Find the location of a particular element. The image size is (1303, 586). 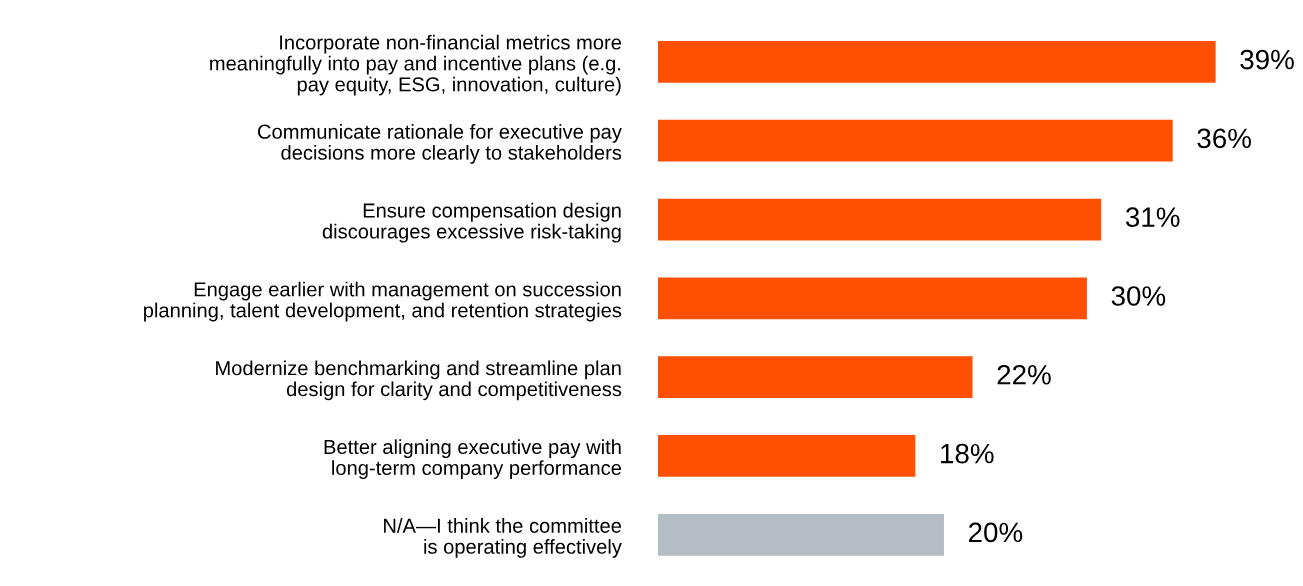

y-tick-label: Communicate rationale for executive pay decisions more clearly to stakeholders is located at coordinates (440, 144).